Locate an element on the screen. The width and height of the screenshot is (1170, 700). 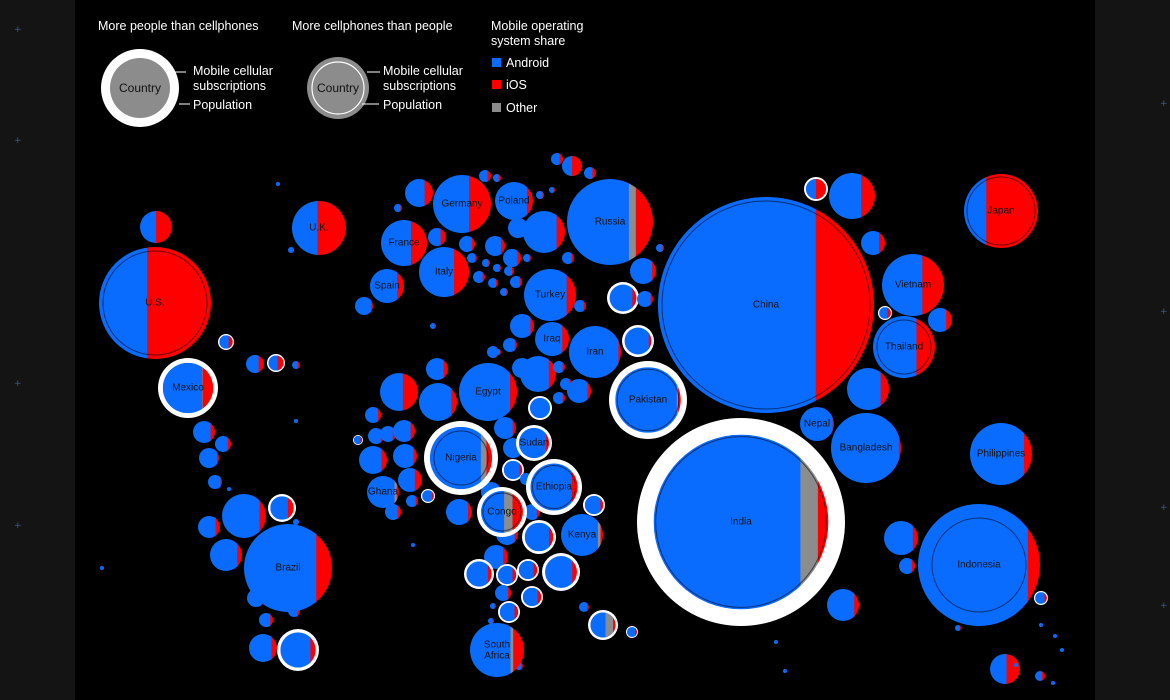
country-label: China is located at coordinates (766, 305).